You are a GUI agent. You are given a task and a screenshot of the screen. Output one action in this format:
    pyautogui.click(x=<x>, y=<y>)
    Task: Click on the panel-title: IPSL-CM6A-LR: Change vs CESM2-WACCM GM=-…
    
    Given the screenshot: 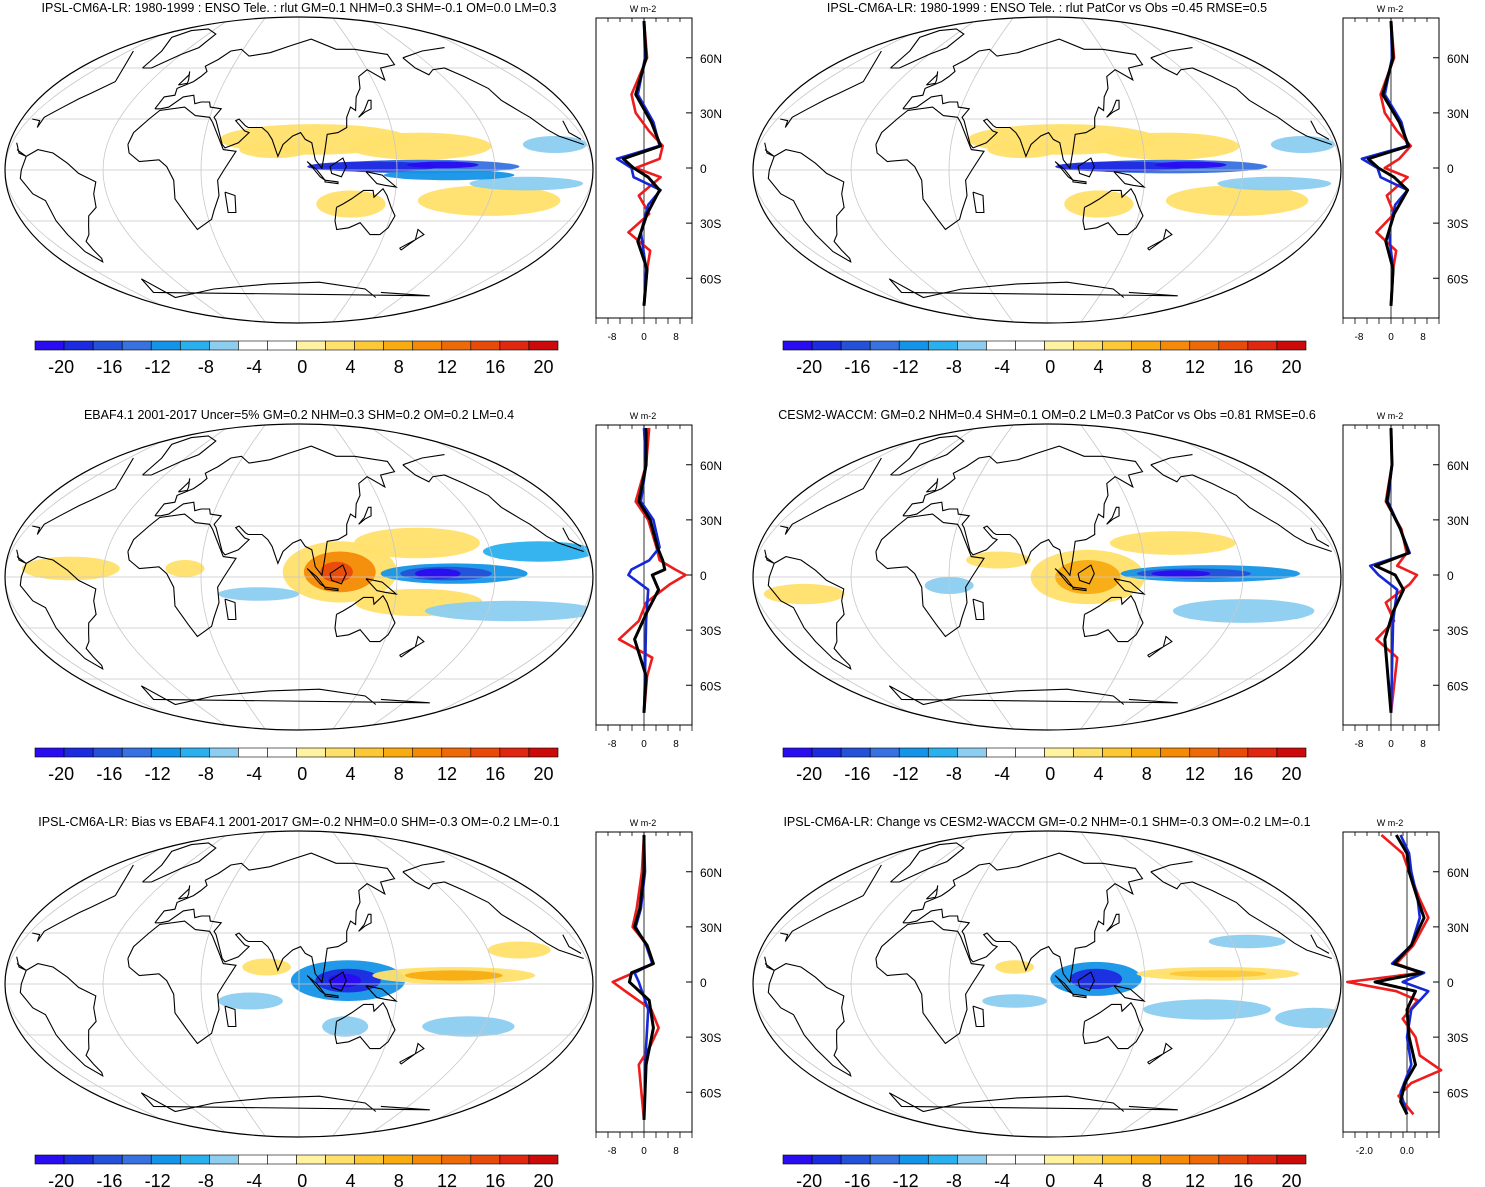 What is the action you would take?
    pyautogui.click(x=1046, y=822)
    